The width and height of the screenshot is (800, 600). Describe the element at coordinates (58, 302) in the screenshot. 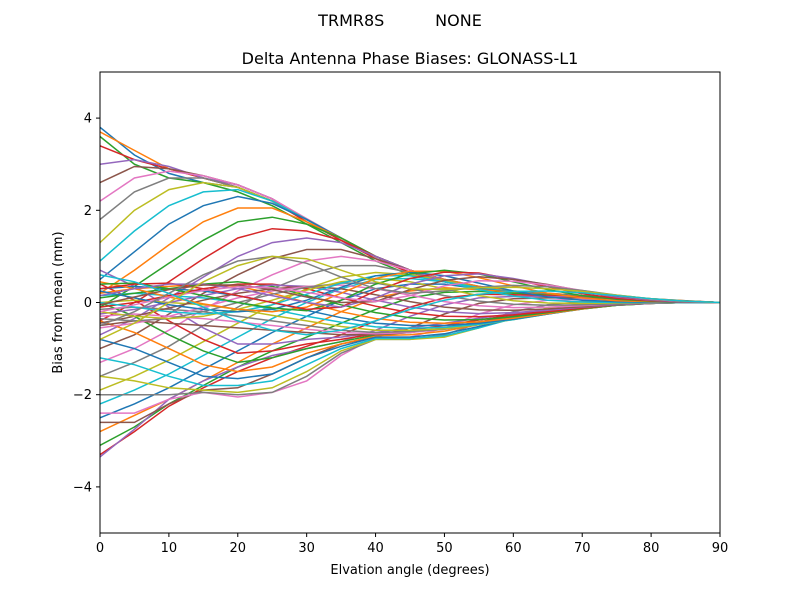

I see `y-axis-label: Bias from mean (mm)` at that location.